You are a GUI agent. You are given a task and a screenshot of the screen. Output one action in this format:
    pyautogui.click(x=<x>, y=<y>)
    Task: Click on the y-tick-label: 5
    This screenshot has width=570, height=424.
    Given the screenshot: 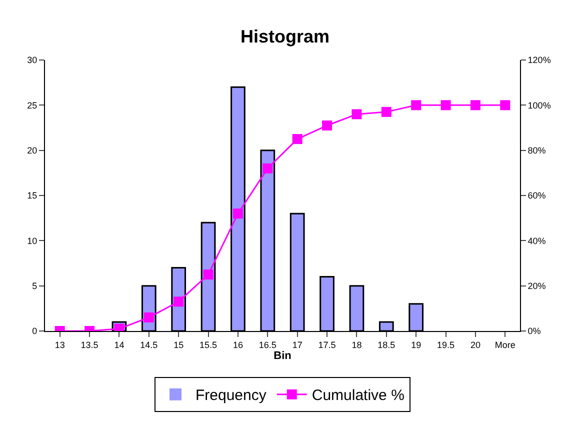 What is the action you would take?
    pyautogui.click(x=35, y=285)
    